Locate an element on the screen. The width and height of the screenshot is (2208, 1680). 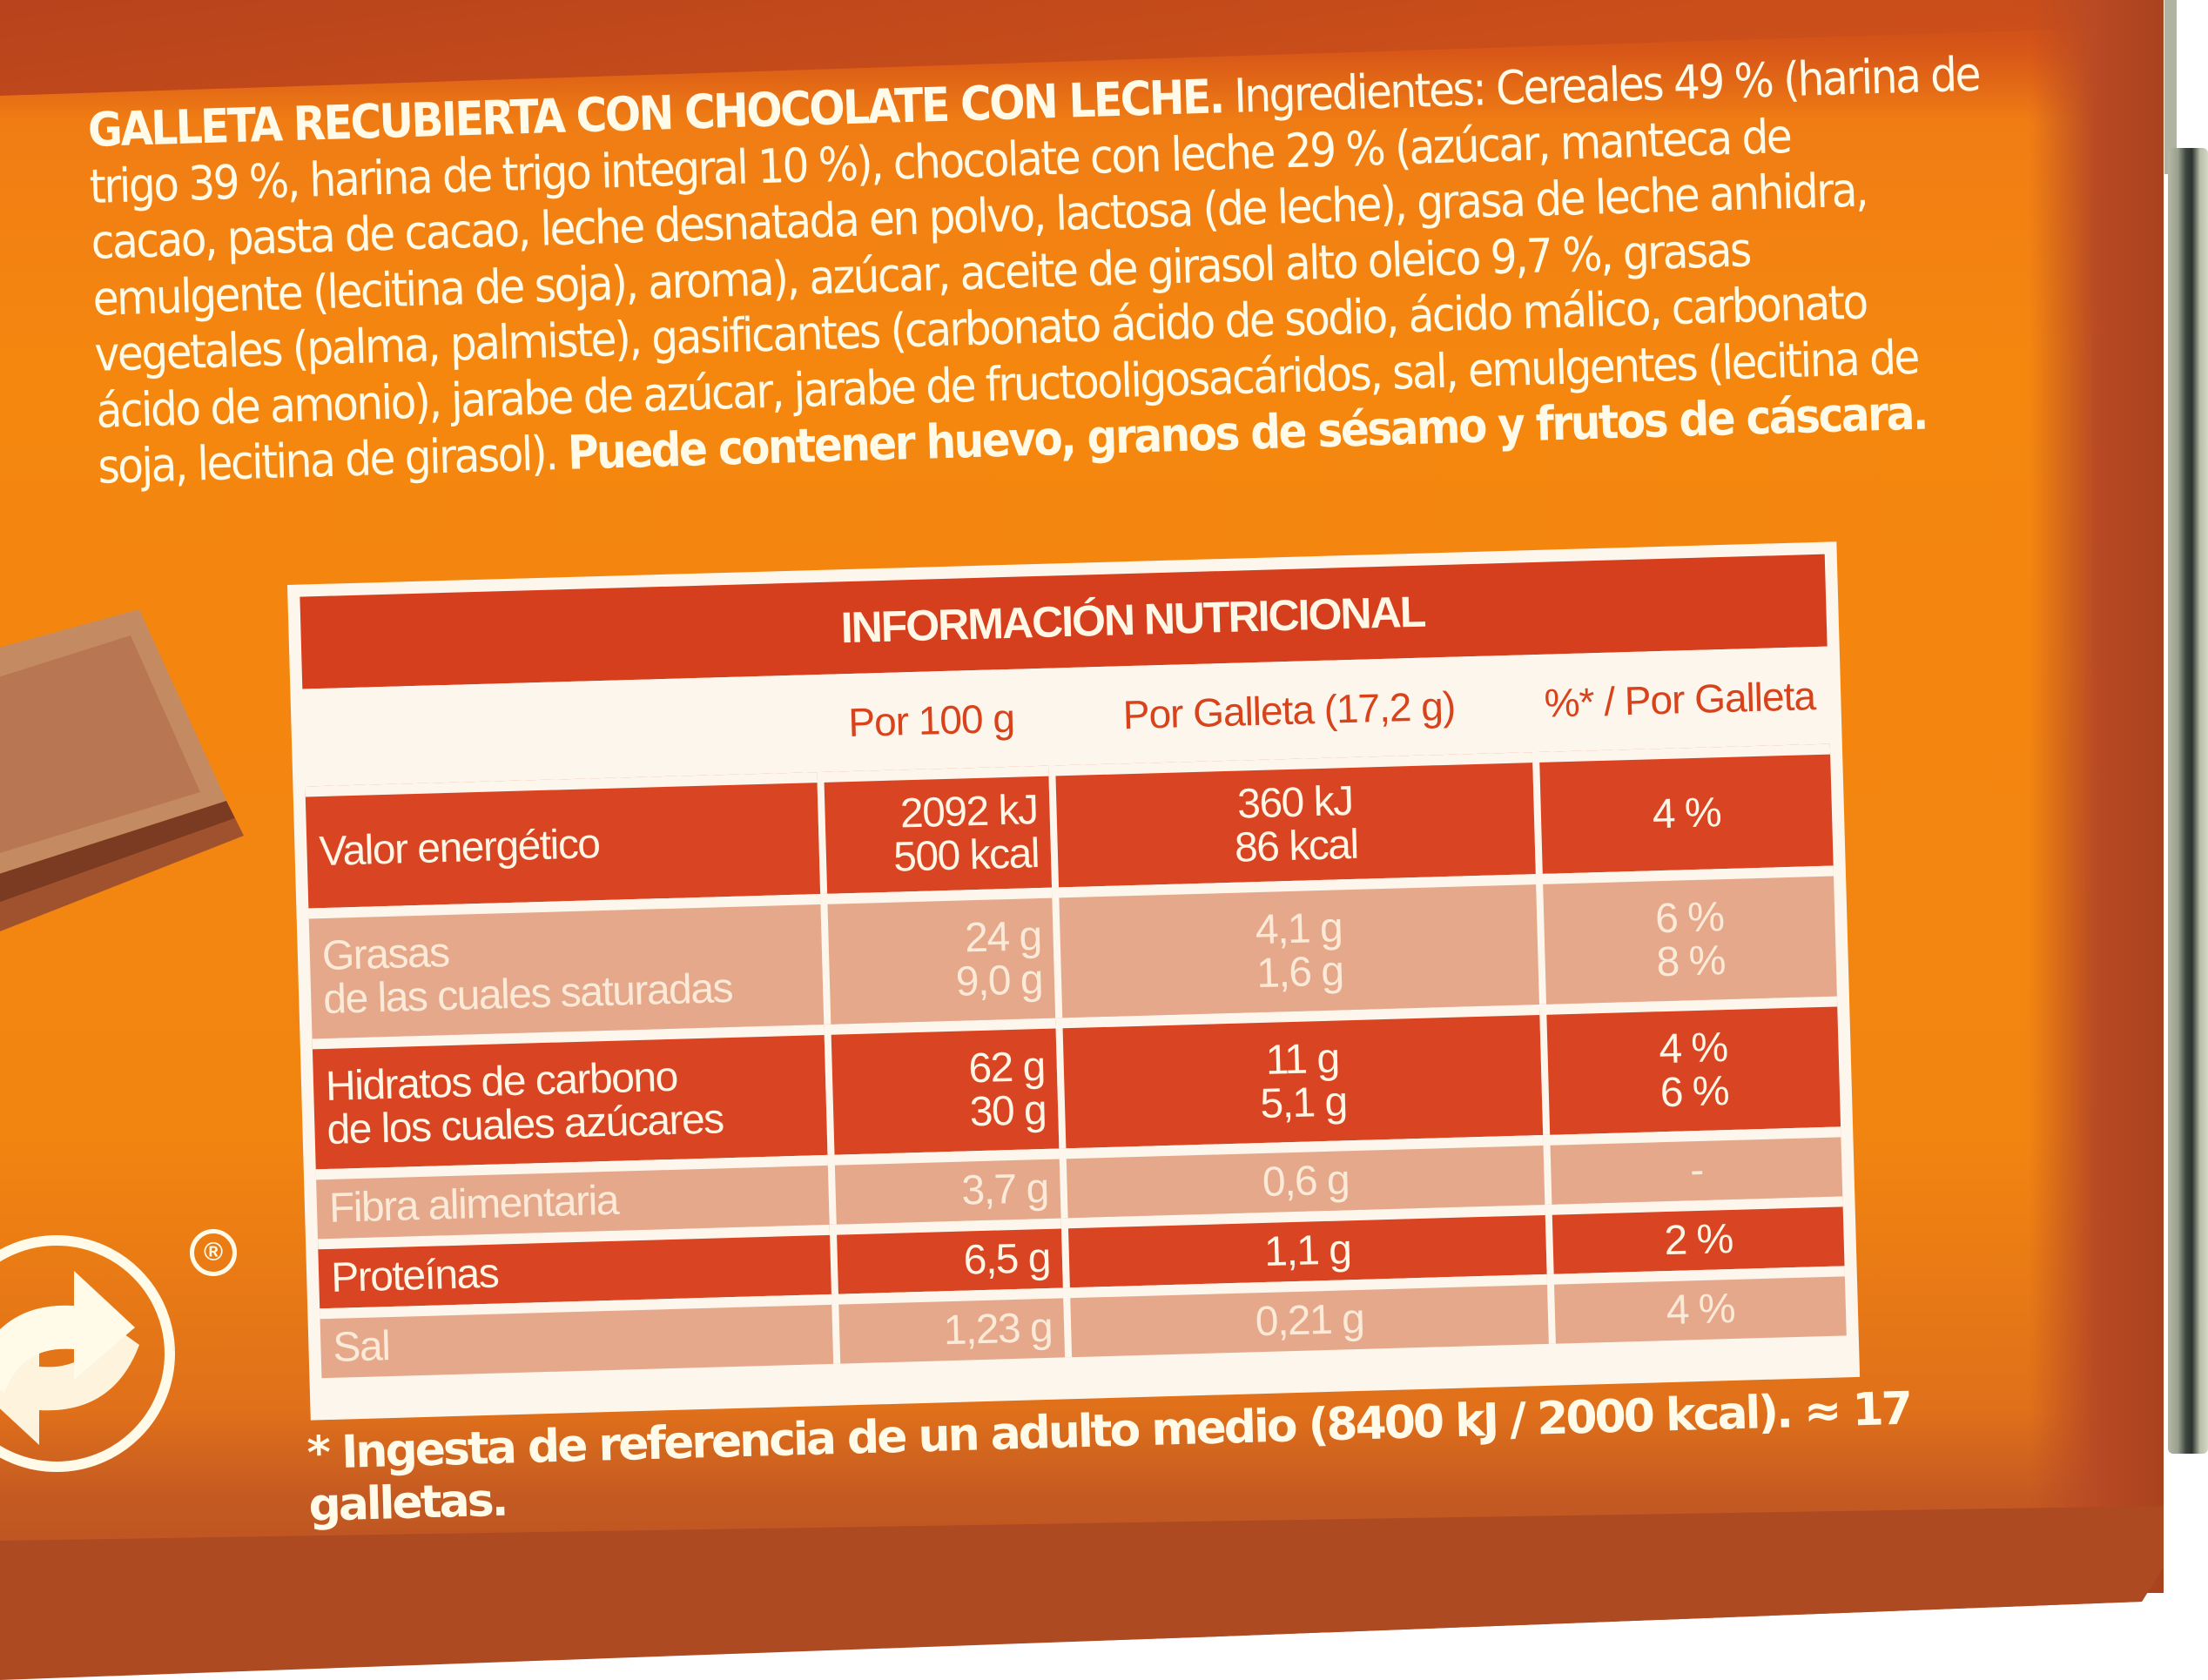
value-per-100g: 62 g 30 g is located at coordinates (942, 1086).